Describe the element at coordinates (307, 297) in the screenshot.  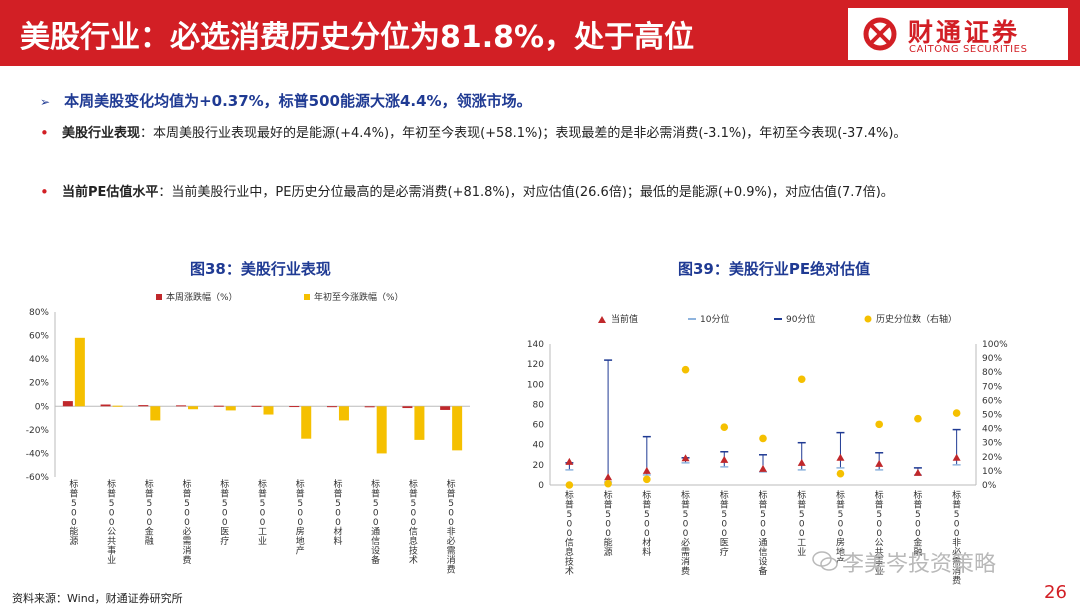
I see `legend-swatch-ytd` at that location.